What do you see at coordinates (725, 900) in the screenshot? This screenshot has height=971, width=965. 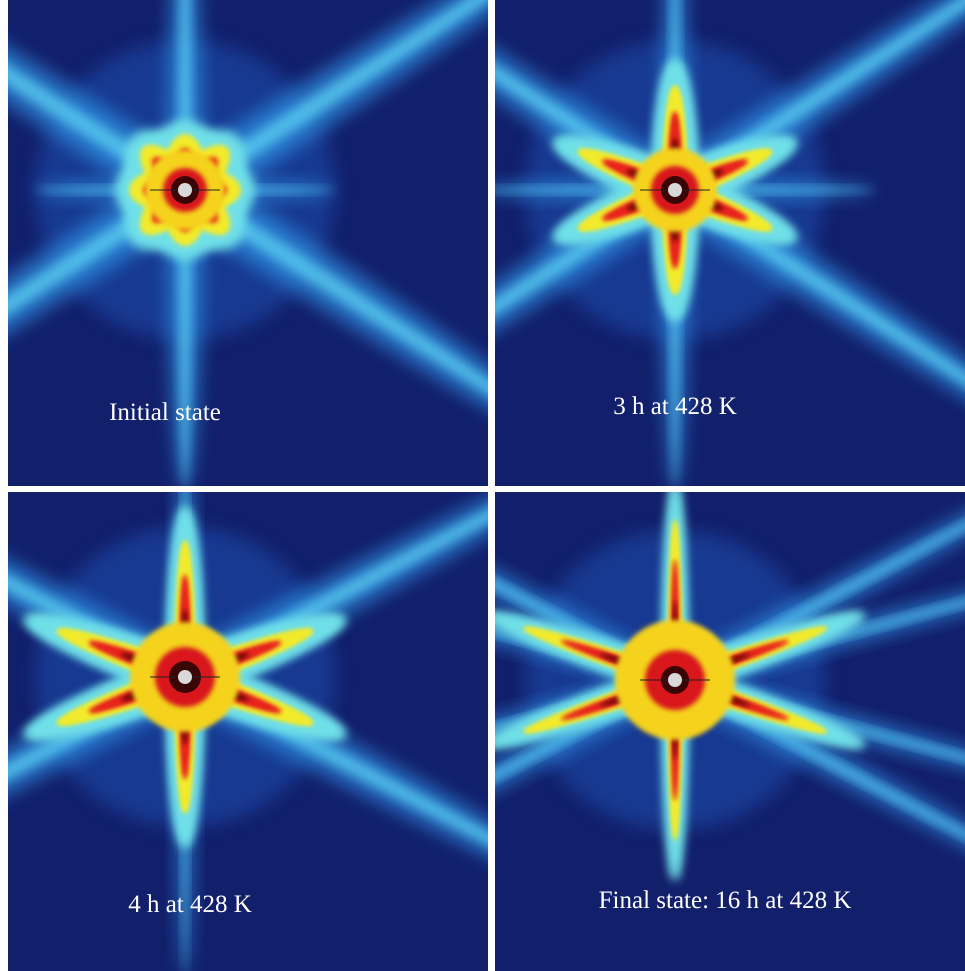 I see `panel-label: Final state: 16 h at 428 K` at bounding box center [725, 900].